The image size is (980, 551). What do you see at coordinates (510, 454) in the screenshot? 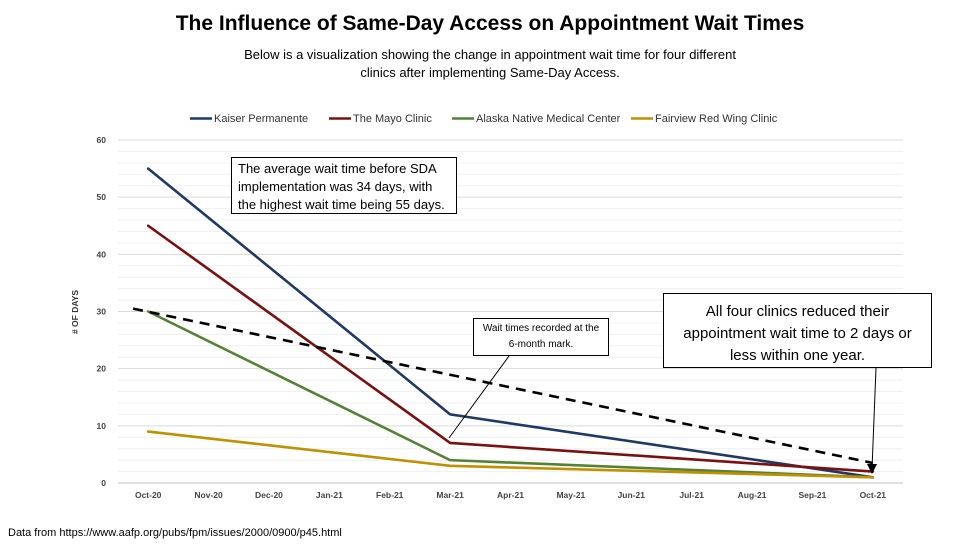
I see `series-line` at bounding box center [510, 454].